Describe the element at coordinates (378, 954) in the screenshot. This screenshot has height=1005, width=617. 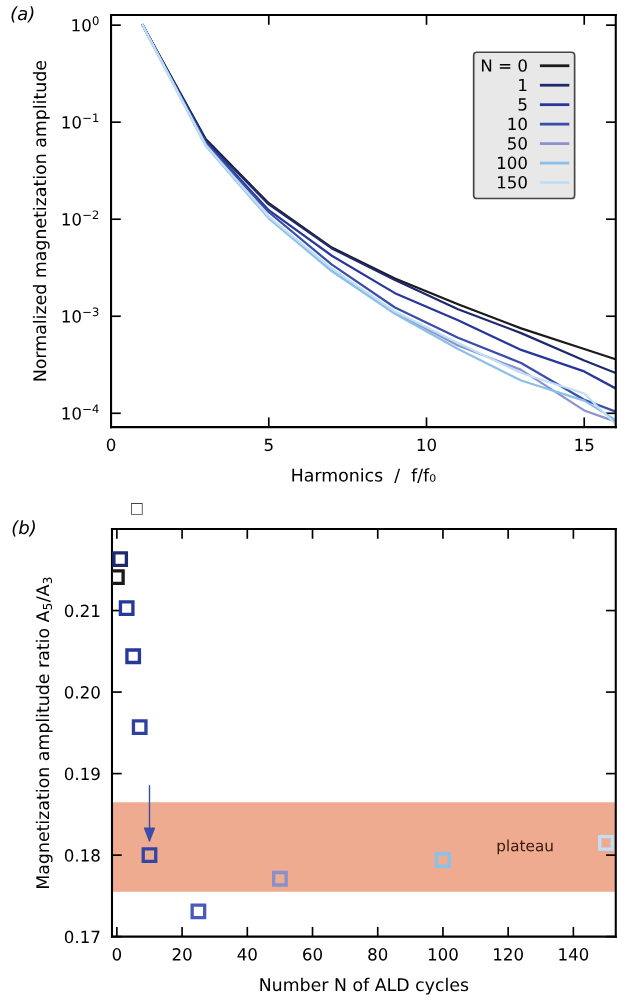
I see `x-tick-label: 80` at that location.